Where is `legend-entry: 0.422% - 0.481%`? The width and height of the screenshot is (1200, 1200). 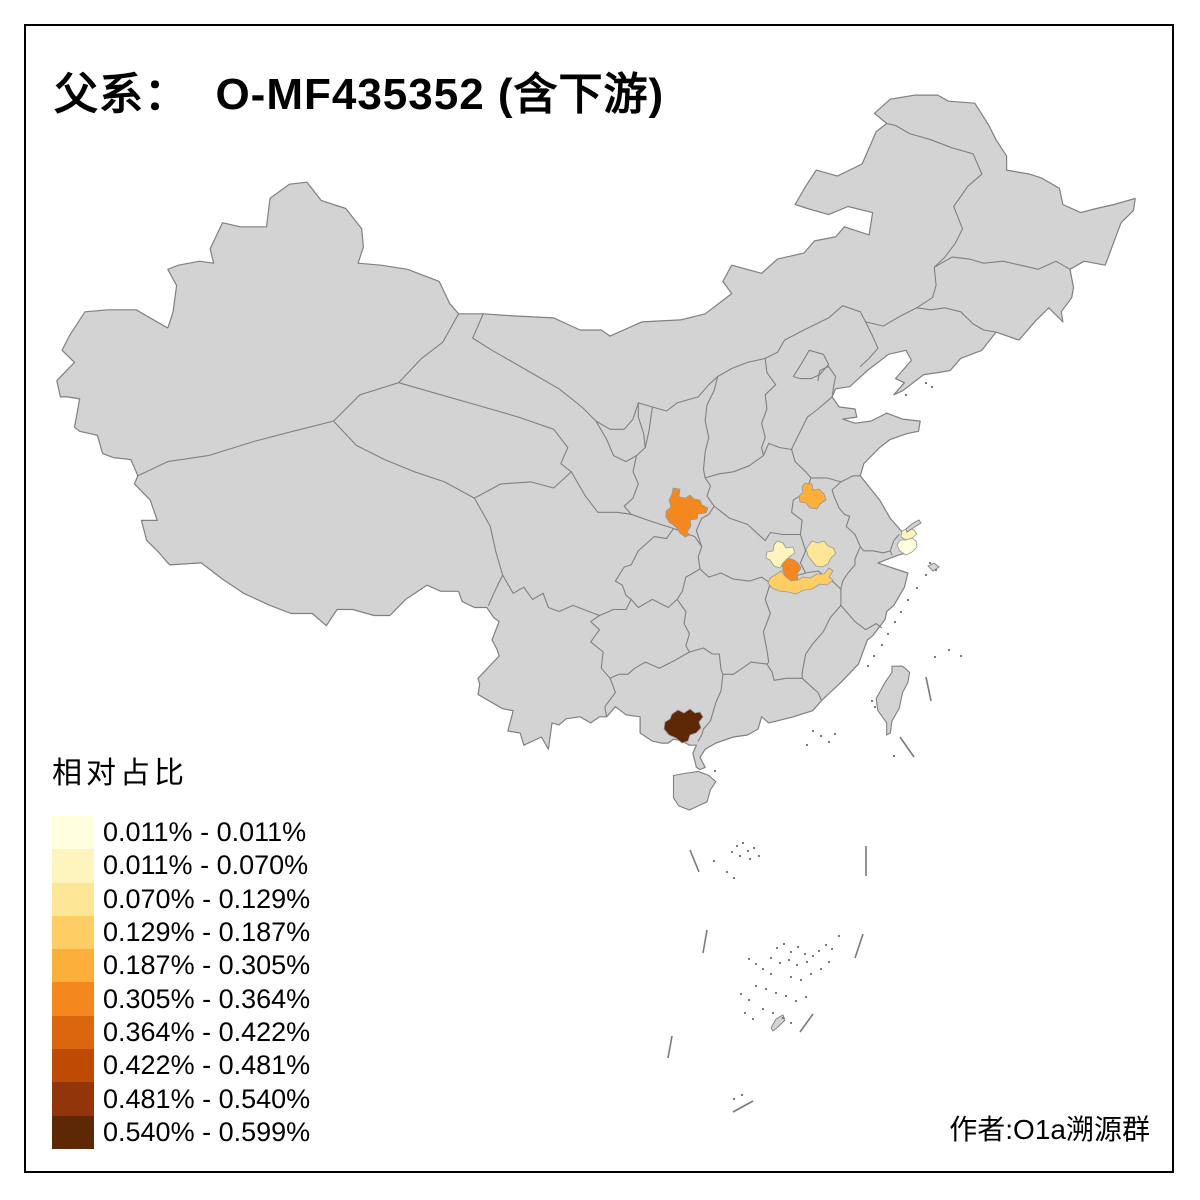 legend-entry: 0.422% - 0.481% is located at coordinates (217, 1066).